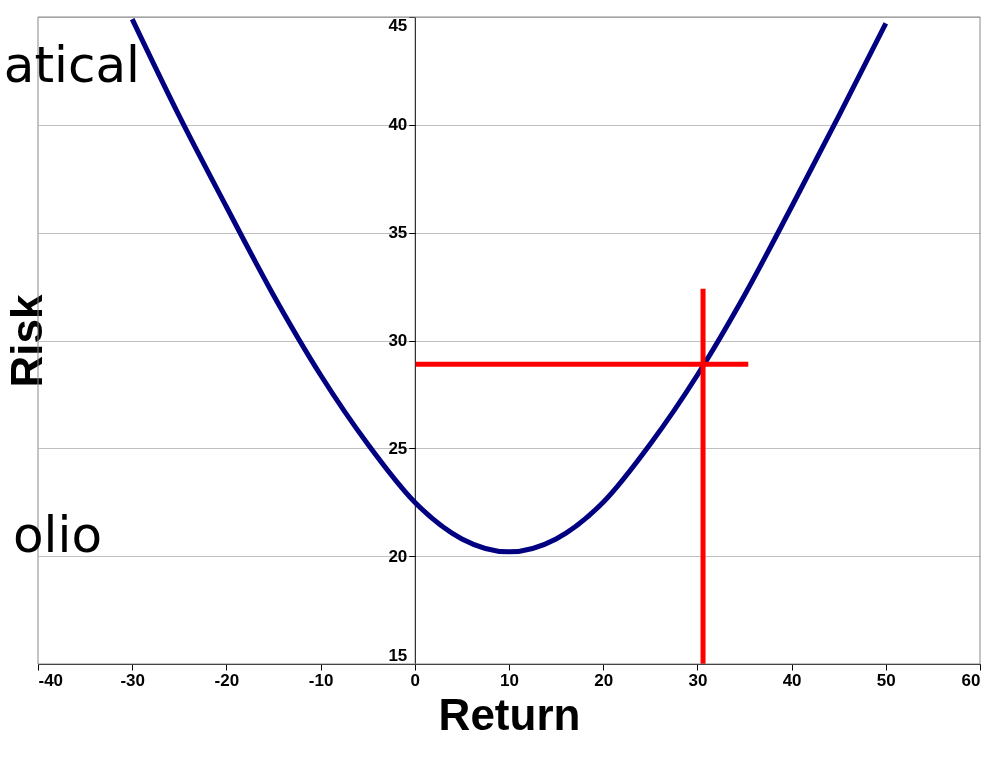  What do you see at coordinates (321, 680) in the screenshot?
I see `x-tick-label: -10` at bounding box center [321, 680].